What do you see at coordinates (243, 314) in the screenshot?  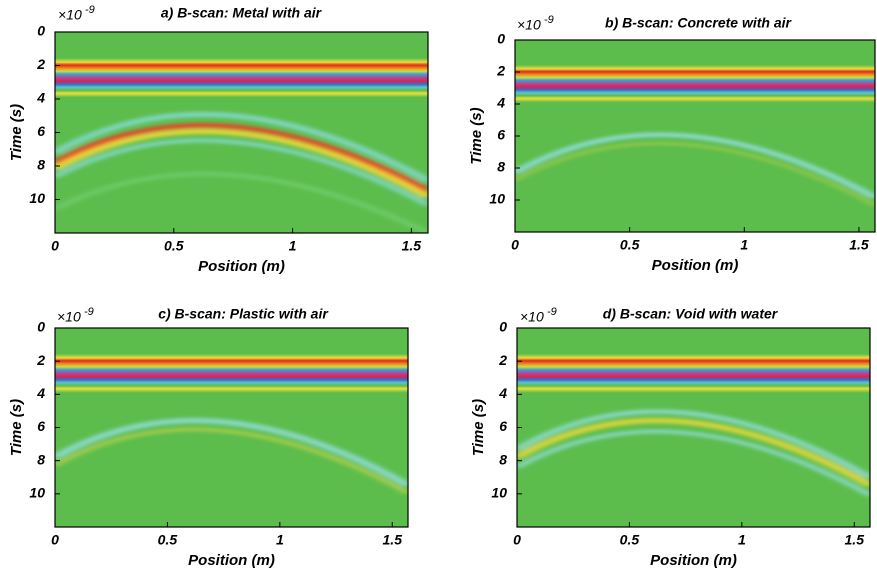 I see `chart-title: c) B-scan: Plastic with air` at bounding box center [243, 314].